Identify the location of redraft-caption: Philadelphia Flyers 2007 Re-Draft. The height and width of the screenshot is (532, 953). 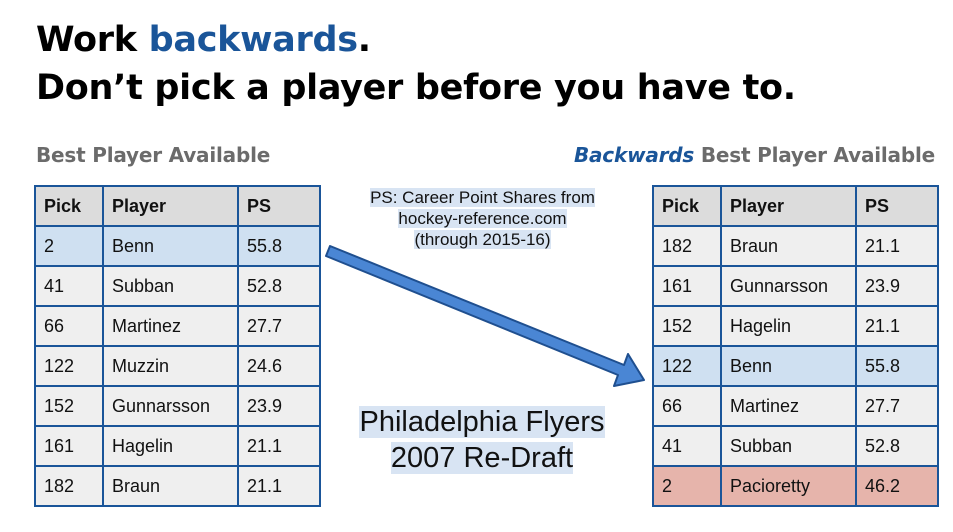
(482, 440).